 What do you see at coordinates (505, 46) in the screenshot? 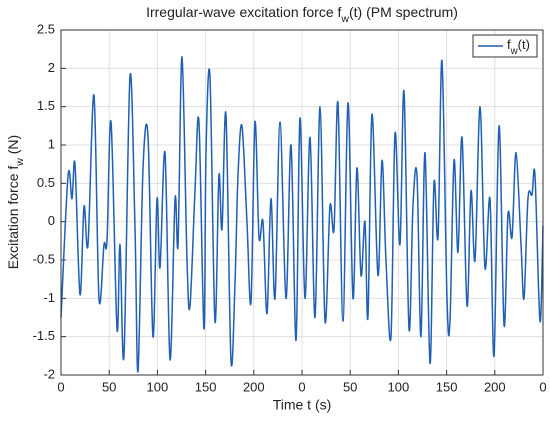
I see `legend-box` at bounding box center [505, 46].